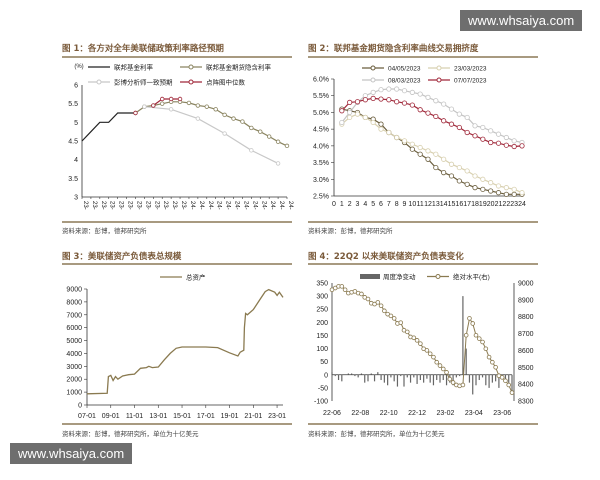  I want to click on x-tick-label: 5, so click(373, 204).